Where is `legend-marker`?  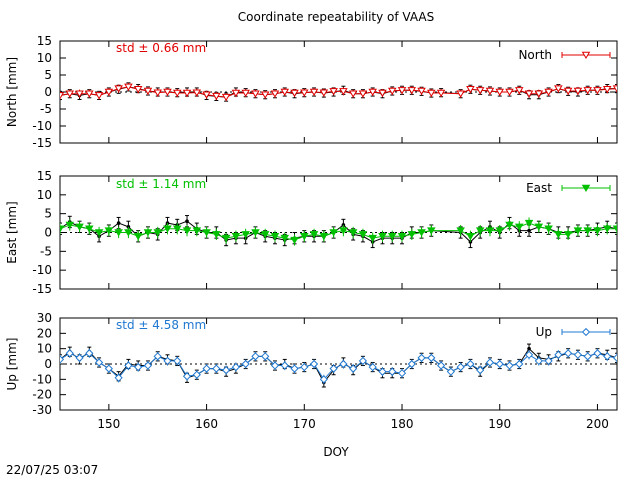 legend-marker is located at coordinates (586, 332).